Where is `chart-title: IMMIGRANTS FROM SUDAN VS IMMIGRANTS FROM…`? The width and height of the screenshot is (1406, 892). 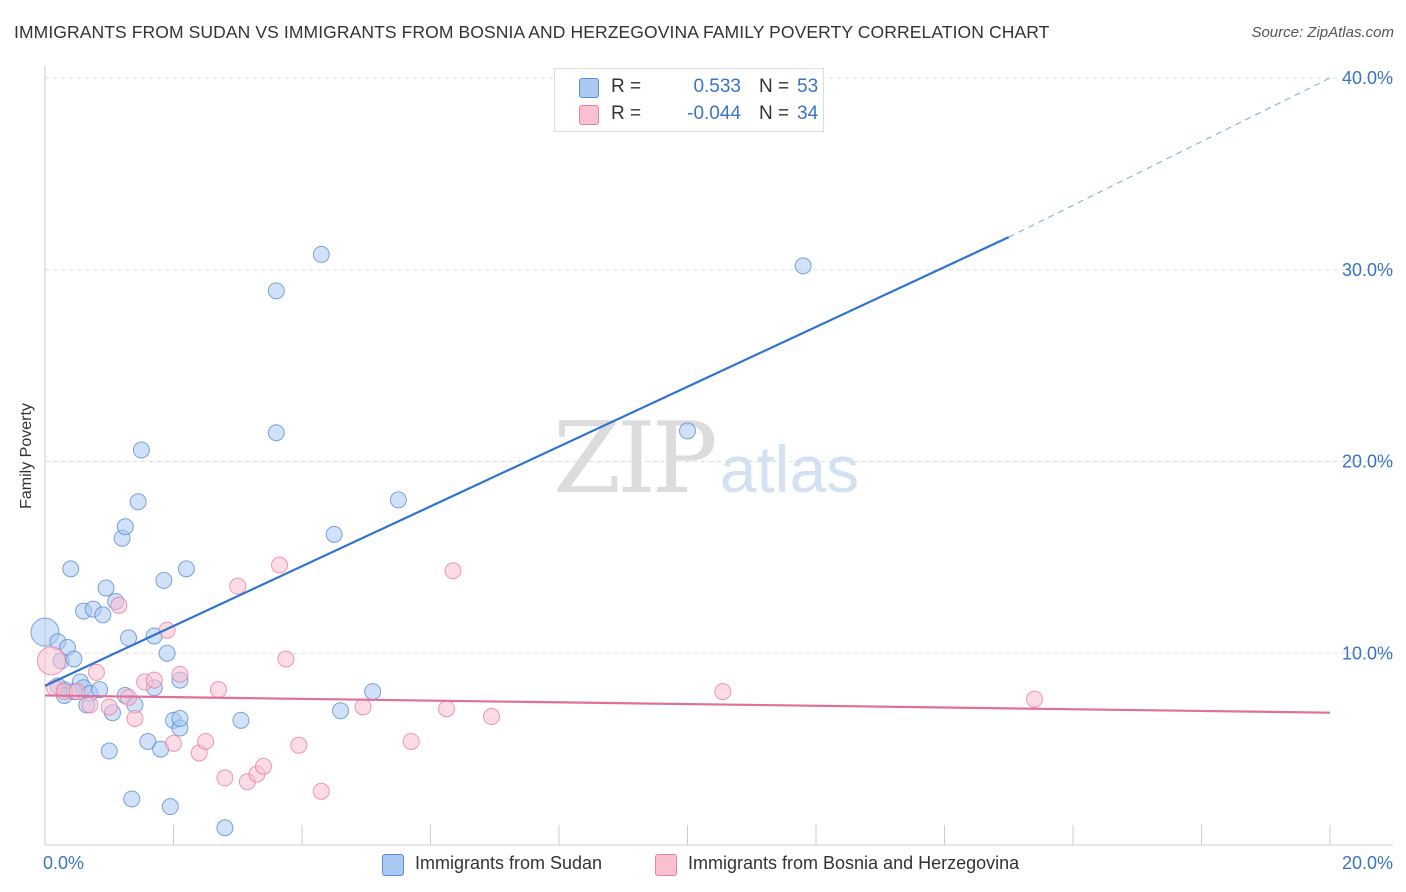 chart-title: IMMIGRANTS FROM SUDAN VS IMMIGRANTS FROM… is located at coordinates (532, 32).